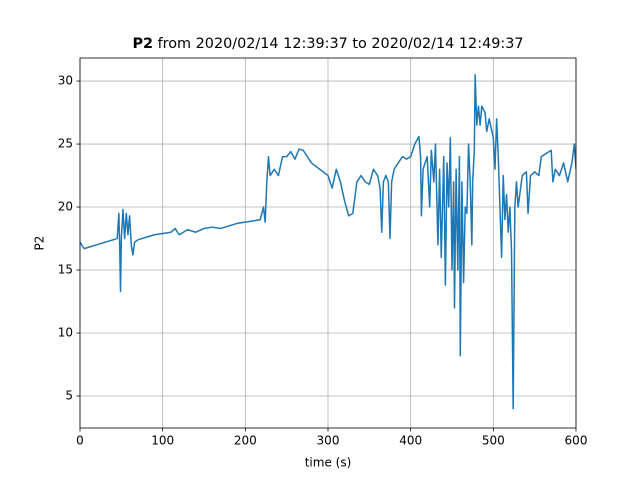 The height and width of the screenshot is (480, 640). What do you see at coordinates (40, 243) in the screenshot?
I see `y-axis-label: P2` at bounding box center [40, 243].